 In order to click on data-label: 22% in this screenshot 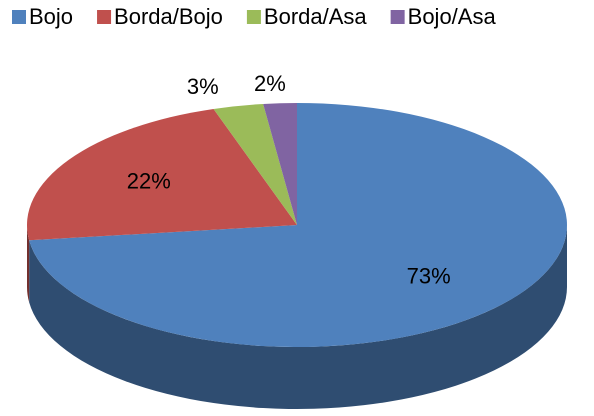, I will do `click(149, 180)`.